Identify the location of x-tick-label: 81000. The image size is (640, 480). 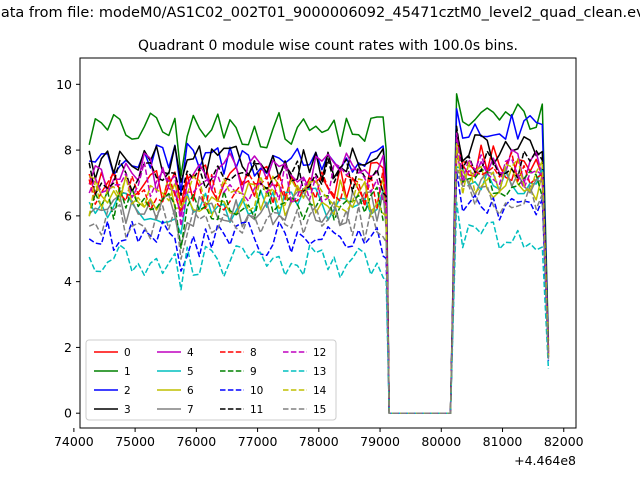
(503, 441).